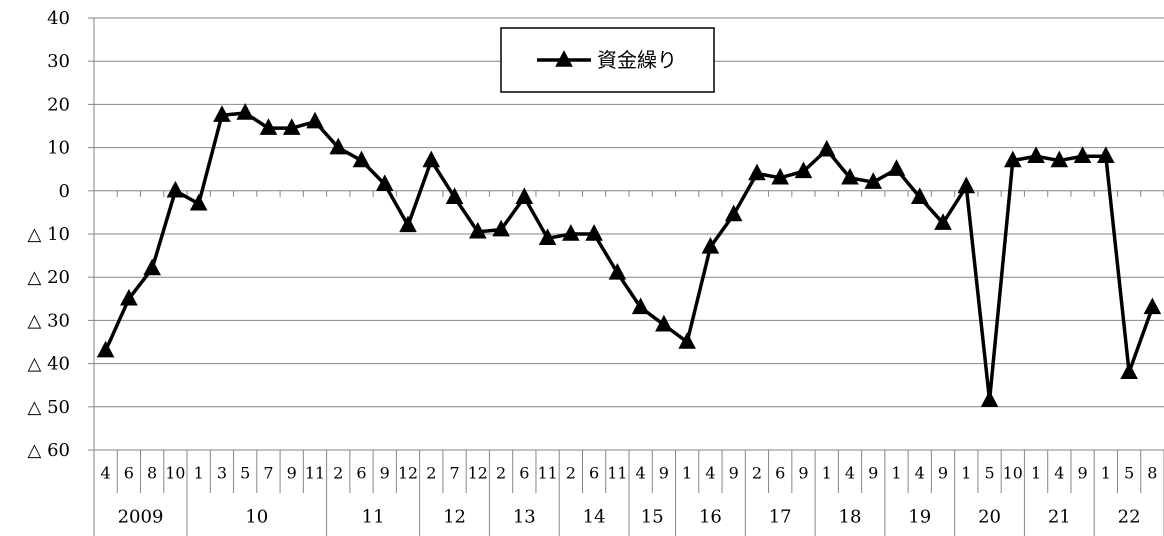 The height and width of the screenshot is (536, 1164). I want to click on year-label: 22, so click(1129, 517).